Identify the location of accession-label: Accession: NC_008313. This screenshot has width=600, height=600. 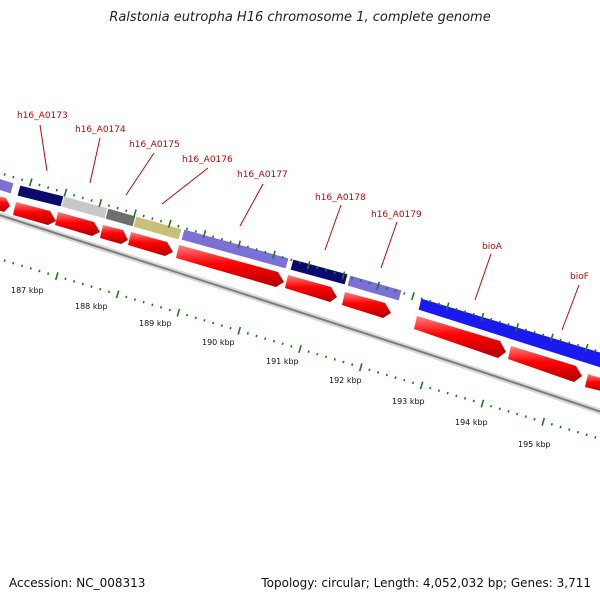
(77, 583).